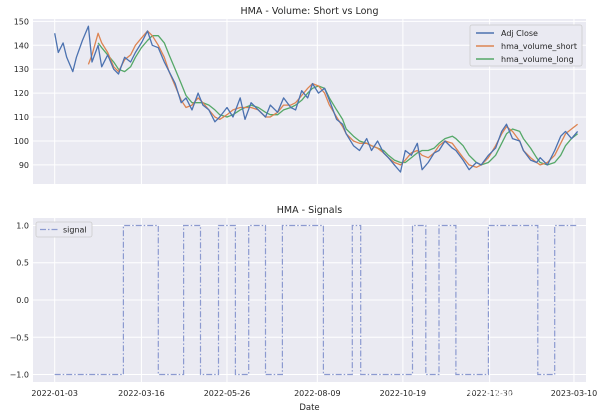 This screenshot has height=416, width=600. What do you see at coordinates (310, 11) in the screenshot?
I see `price-chart-title: HMA - Volume: Short vs Long` at bounding box center [310, 11].